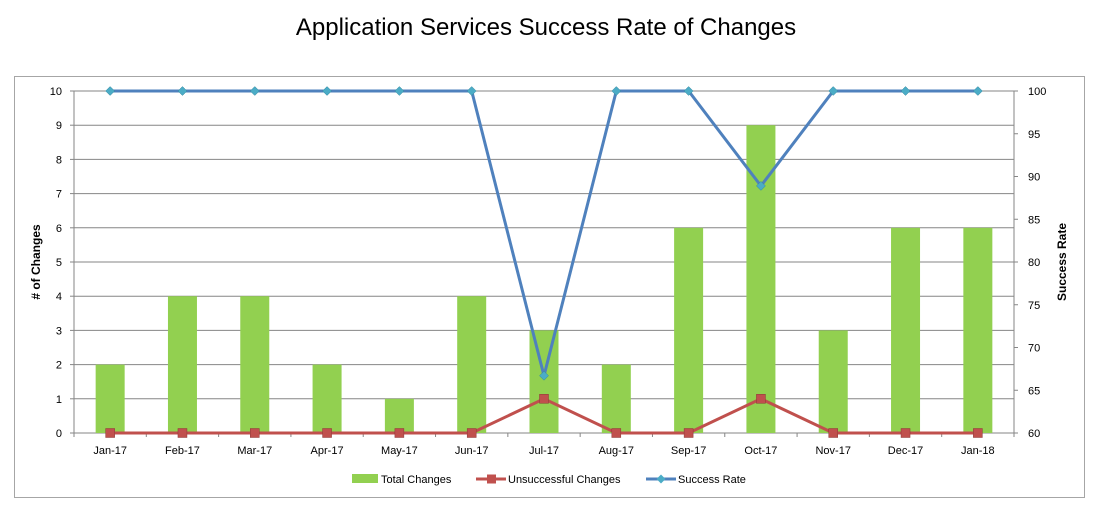 The height and width of the screenshot is (512, 1098). Describe the element at coordinates (1062, 262) in the screenshot. I see `y2-axis-title: Success Rate` at that location.